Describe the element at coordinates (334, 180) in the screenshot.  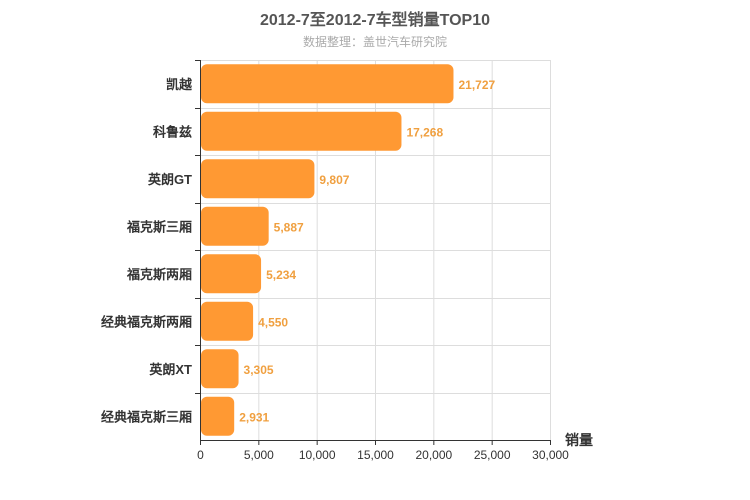
I see `data-label: 9,807` at that location.